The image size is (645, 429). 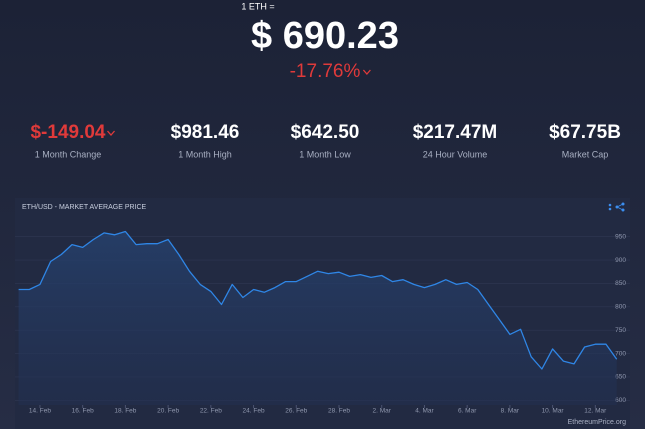 I want to click on x-tick-label: 10. Mar, so click(x=553, y=411).